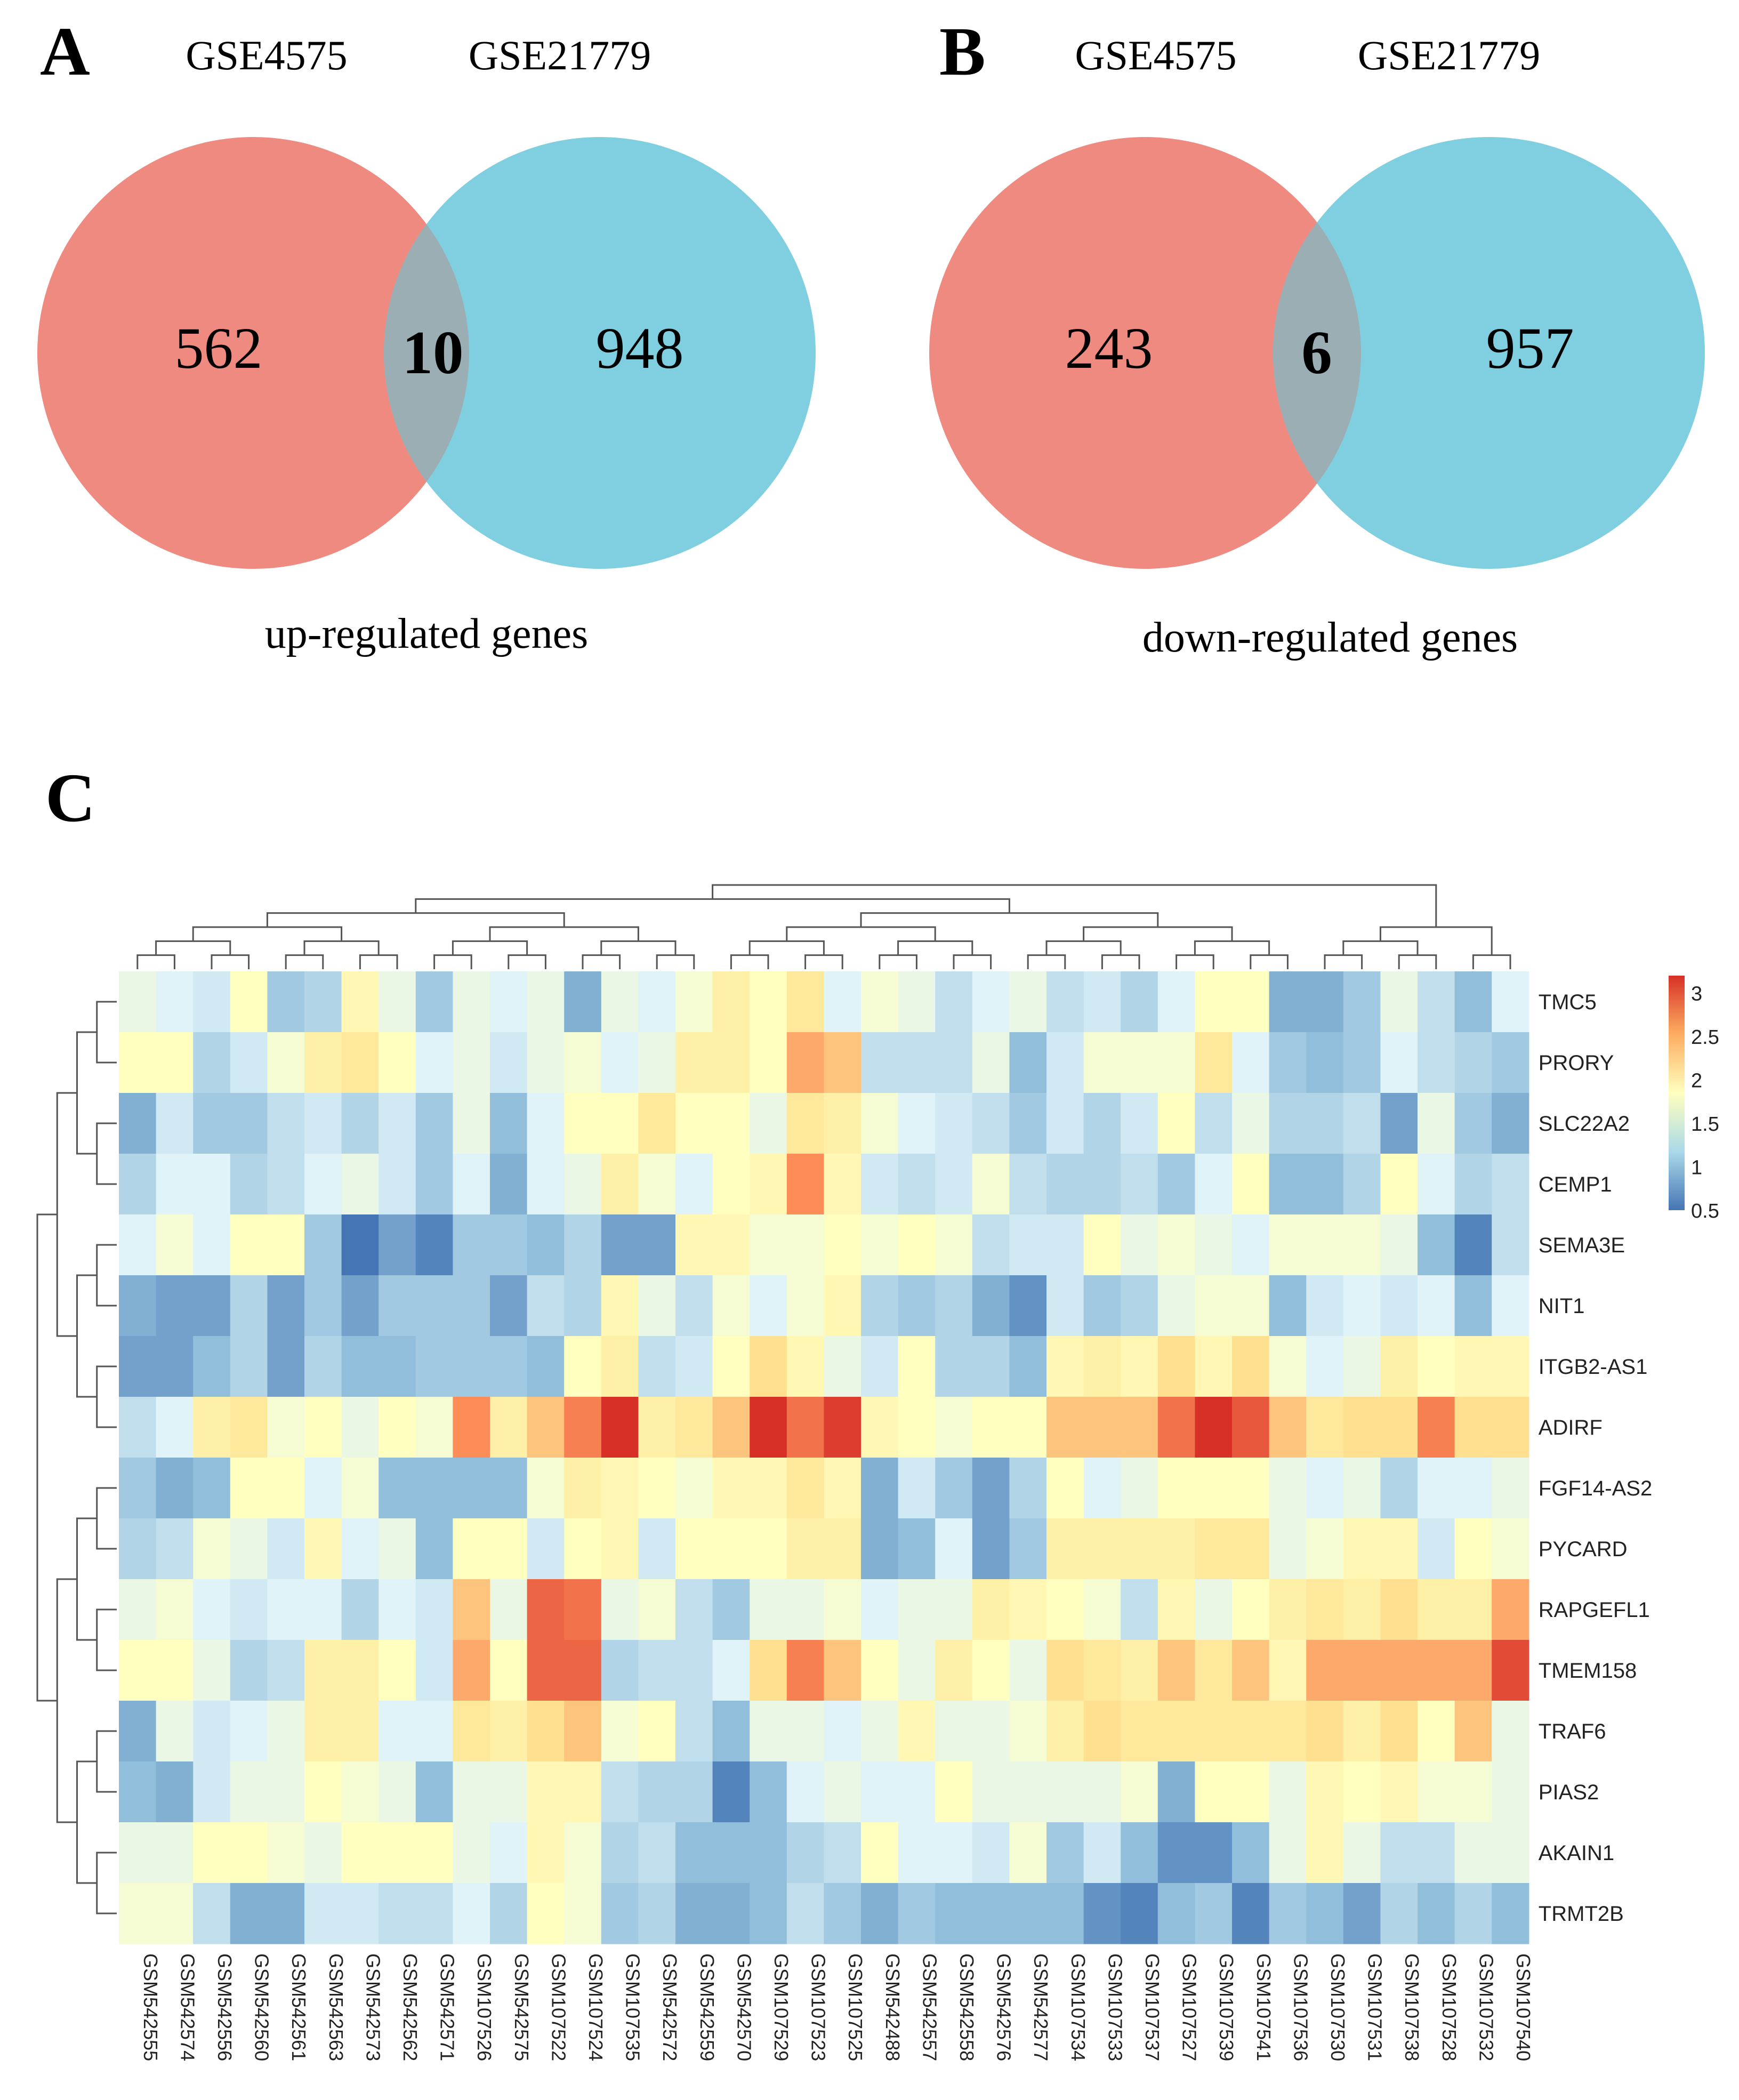  What do you see at coordinates (1696, 1081) in the screenshot?
I see `color-scale-tick-label: 2` at bounding box center [1696, 1081].